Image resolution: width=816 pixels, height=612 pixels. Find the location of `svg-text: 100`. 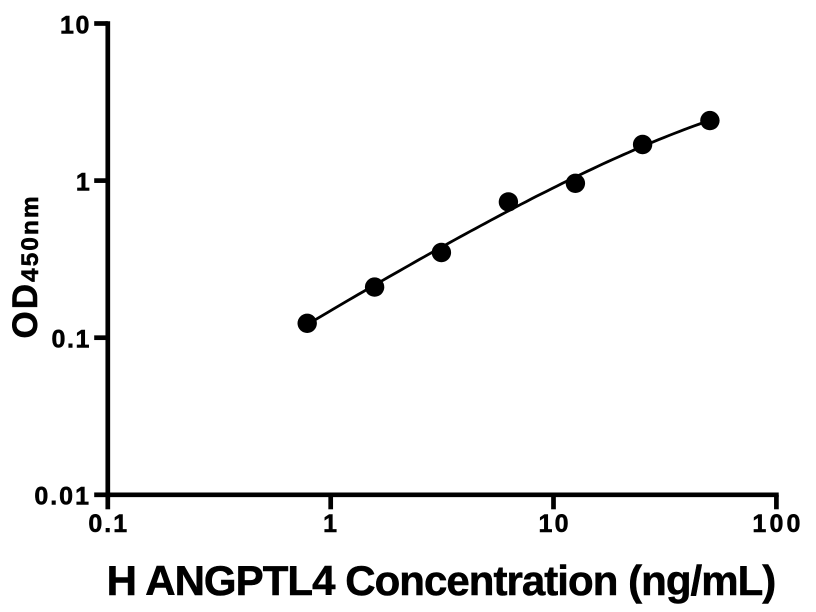

svg-text: 100 is located at coordinates (777, 524).